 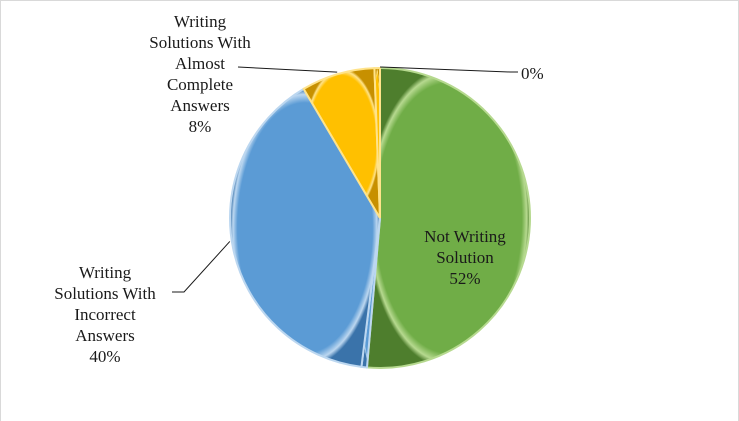 What do you see at coordinates (105, 314) in the screenshot?
I see `data-label-incorrect-answers: Writing Solutions With Incorrect Answers 40%` at bounding box center [105, 314].